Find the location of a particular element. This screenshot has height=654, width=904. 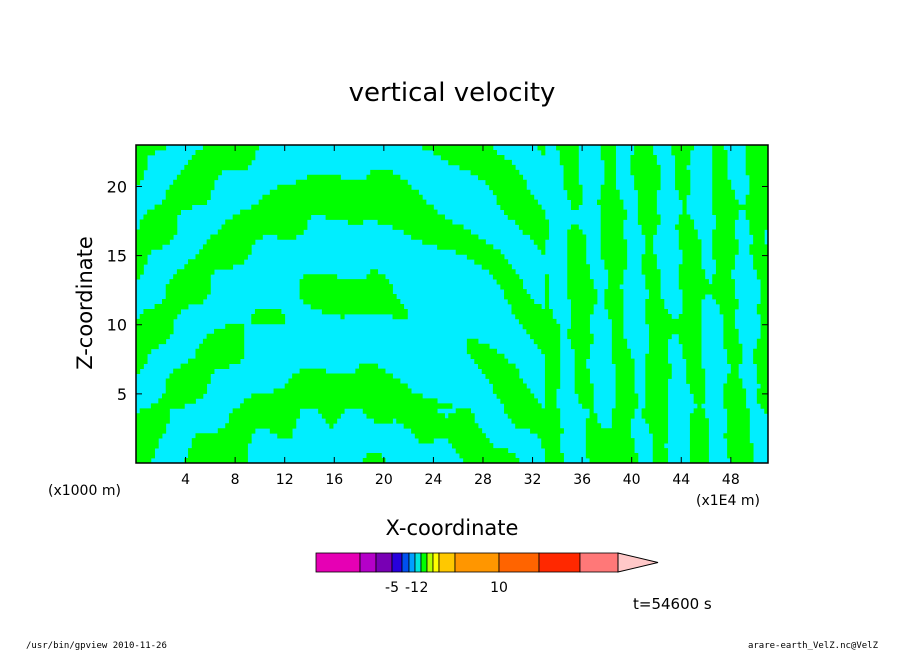

y-axis-label: Z-coordinate is located at coordinates (85, 303).